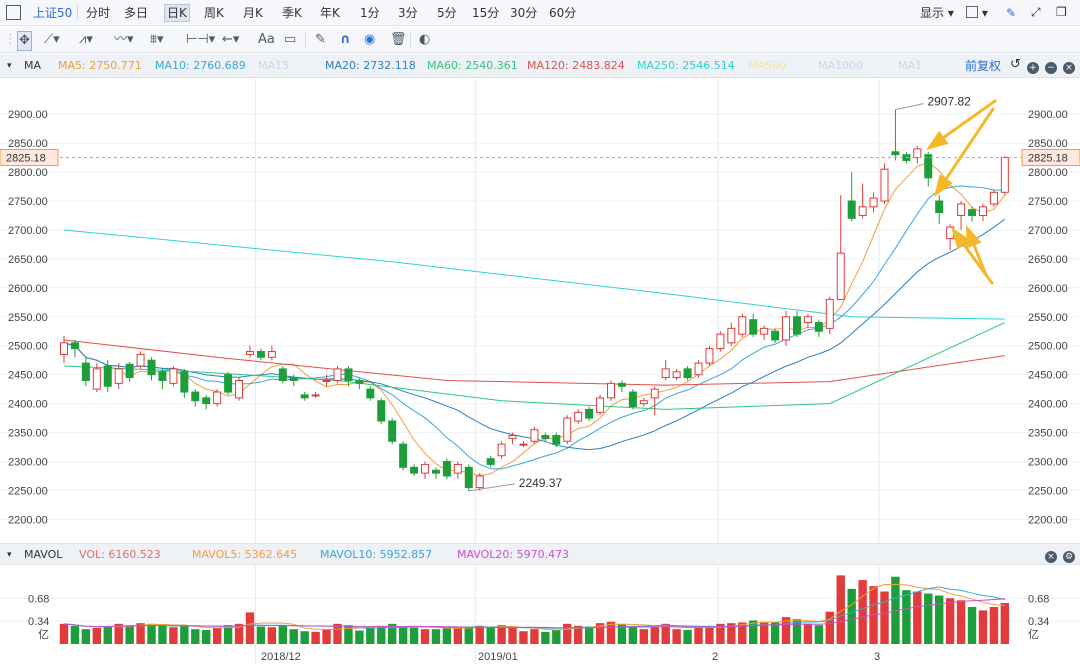  Describe the element at coordinates (1015, 64) in the screenshot. I see `reset-icon: ↺` at that location.